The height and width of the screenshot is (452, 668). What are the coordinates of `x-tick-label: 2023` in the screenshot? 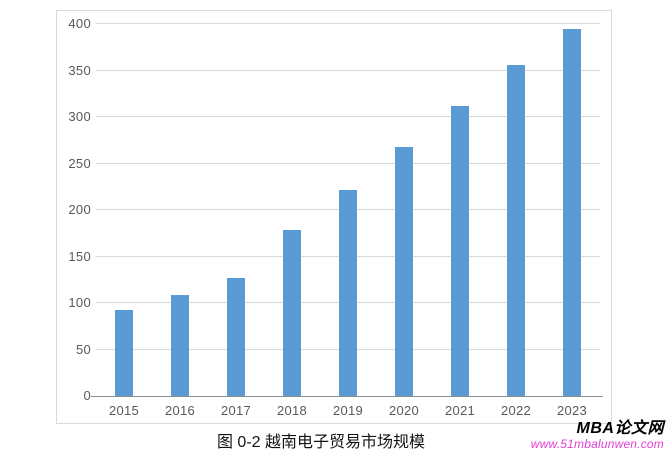 It's located at (572, 410).